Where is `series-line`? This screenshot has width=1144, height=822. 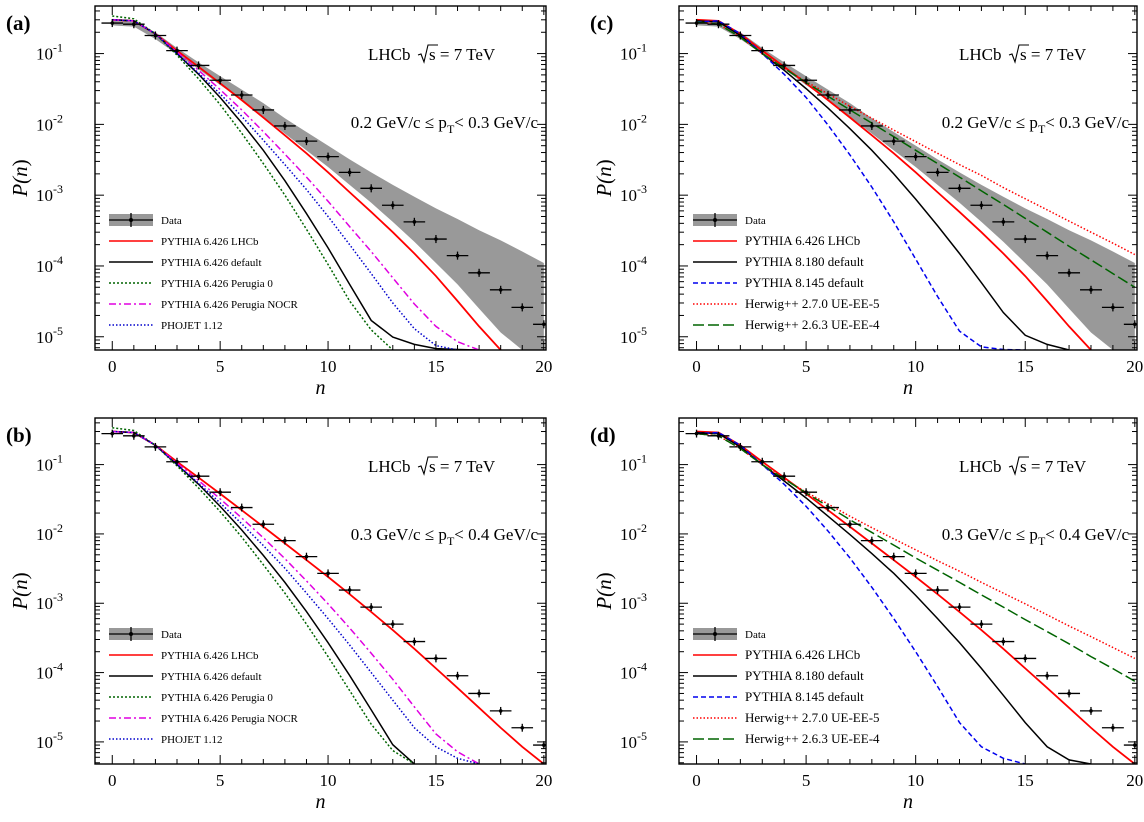
series-line is located at coordinates (285, 184).